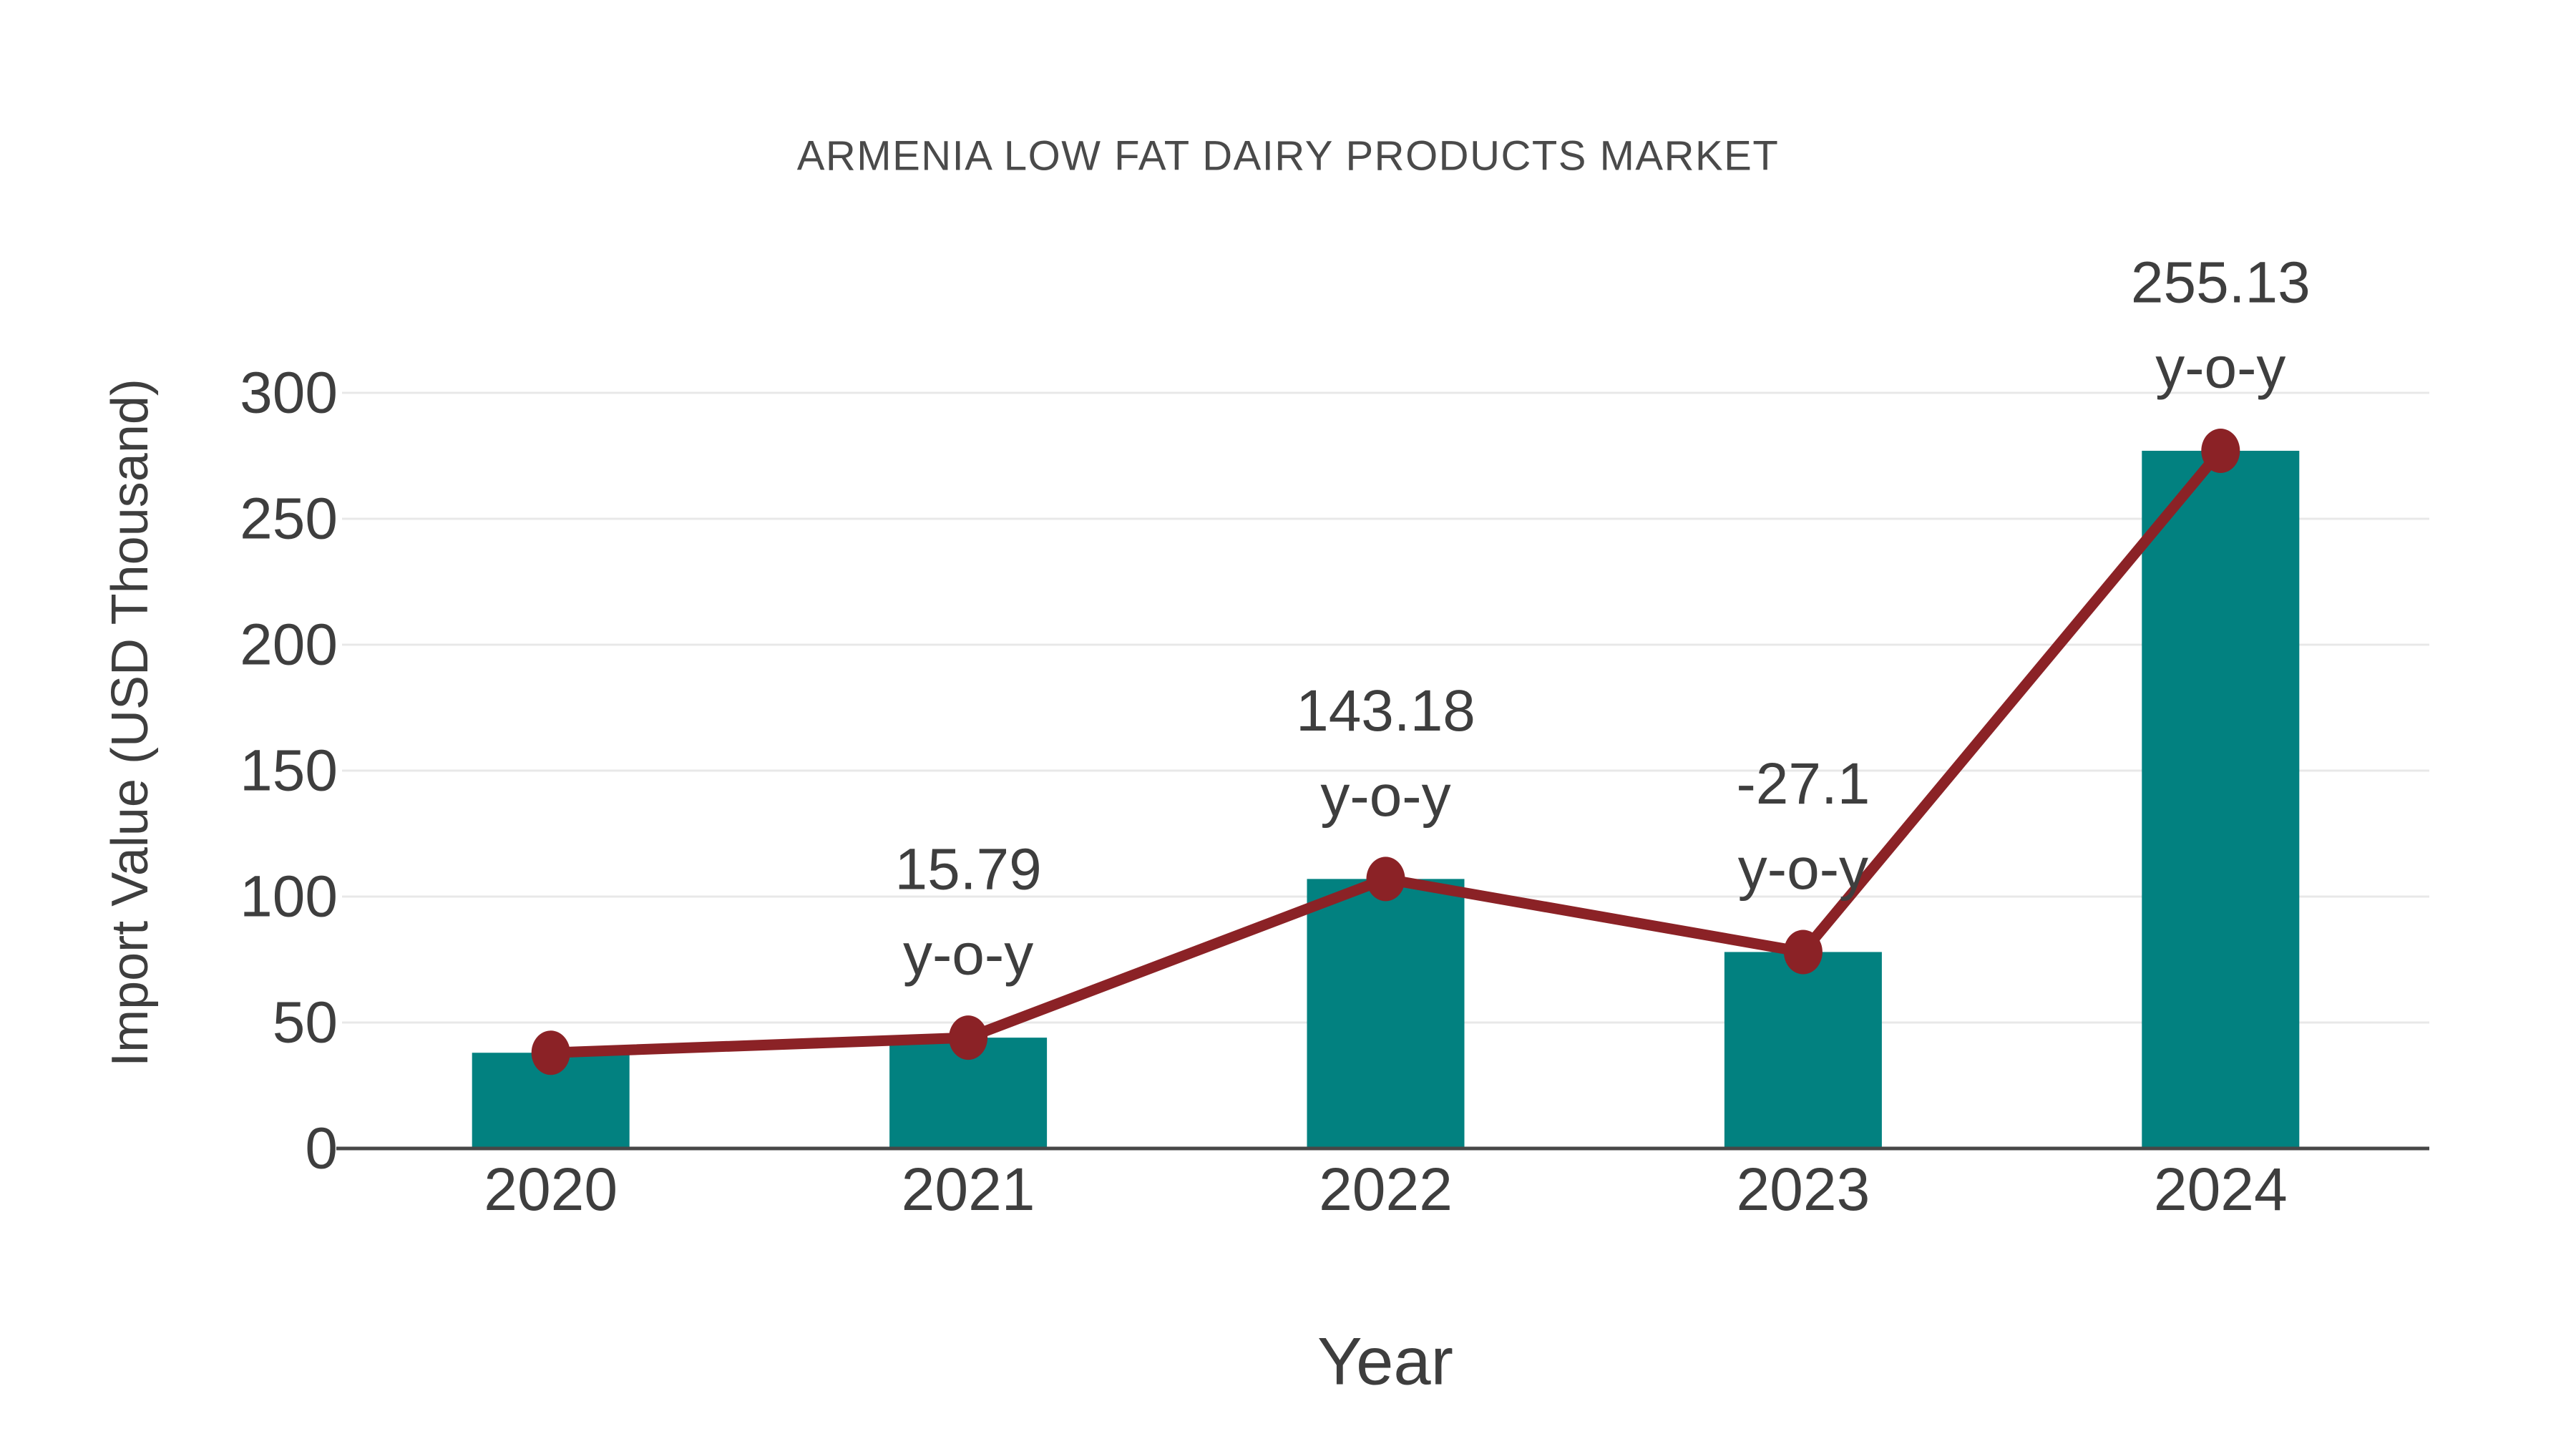 The height and width of the screenshot is (1449, 2576). What do you see at coordinates (305, 1022) in the screenshot?
I see `y-tick-label-50: 50` at bounding box center [305, 1022].